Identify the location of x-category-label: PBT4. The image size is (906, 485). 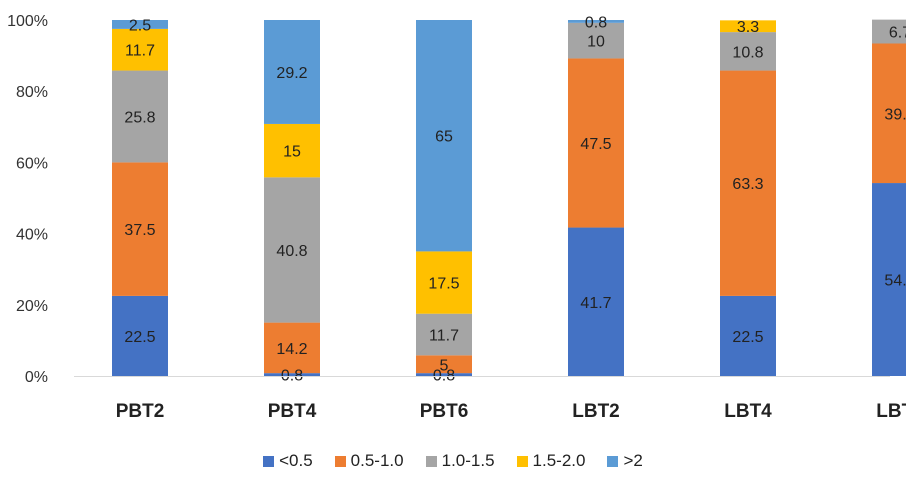
(292, 411).